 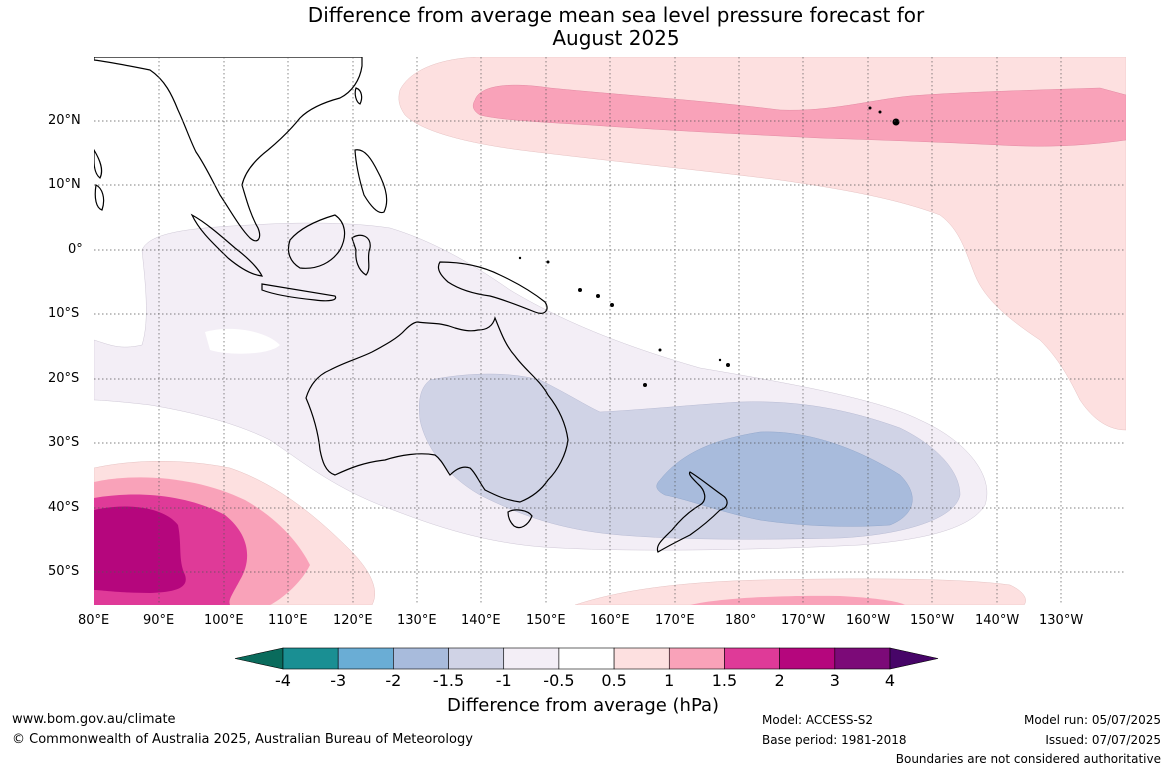 I want to click on model-run-text: Model run: 05/07/2025, so click(x=1092, y=720).